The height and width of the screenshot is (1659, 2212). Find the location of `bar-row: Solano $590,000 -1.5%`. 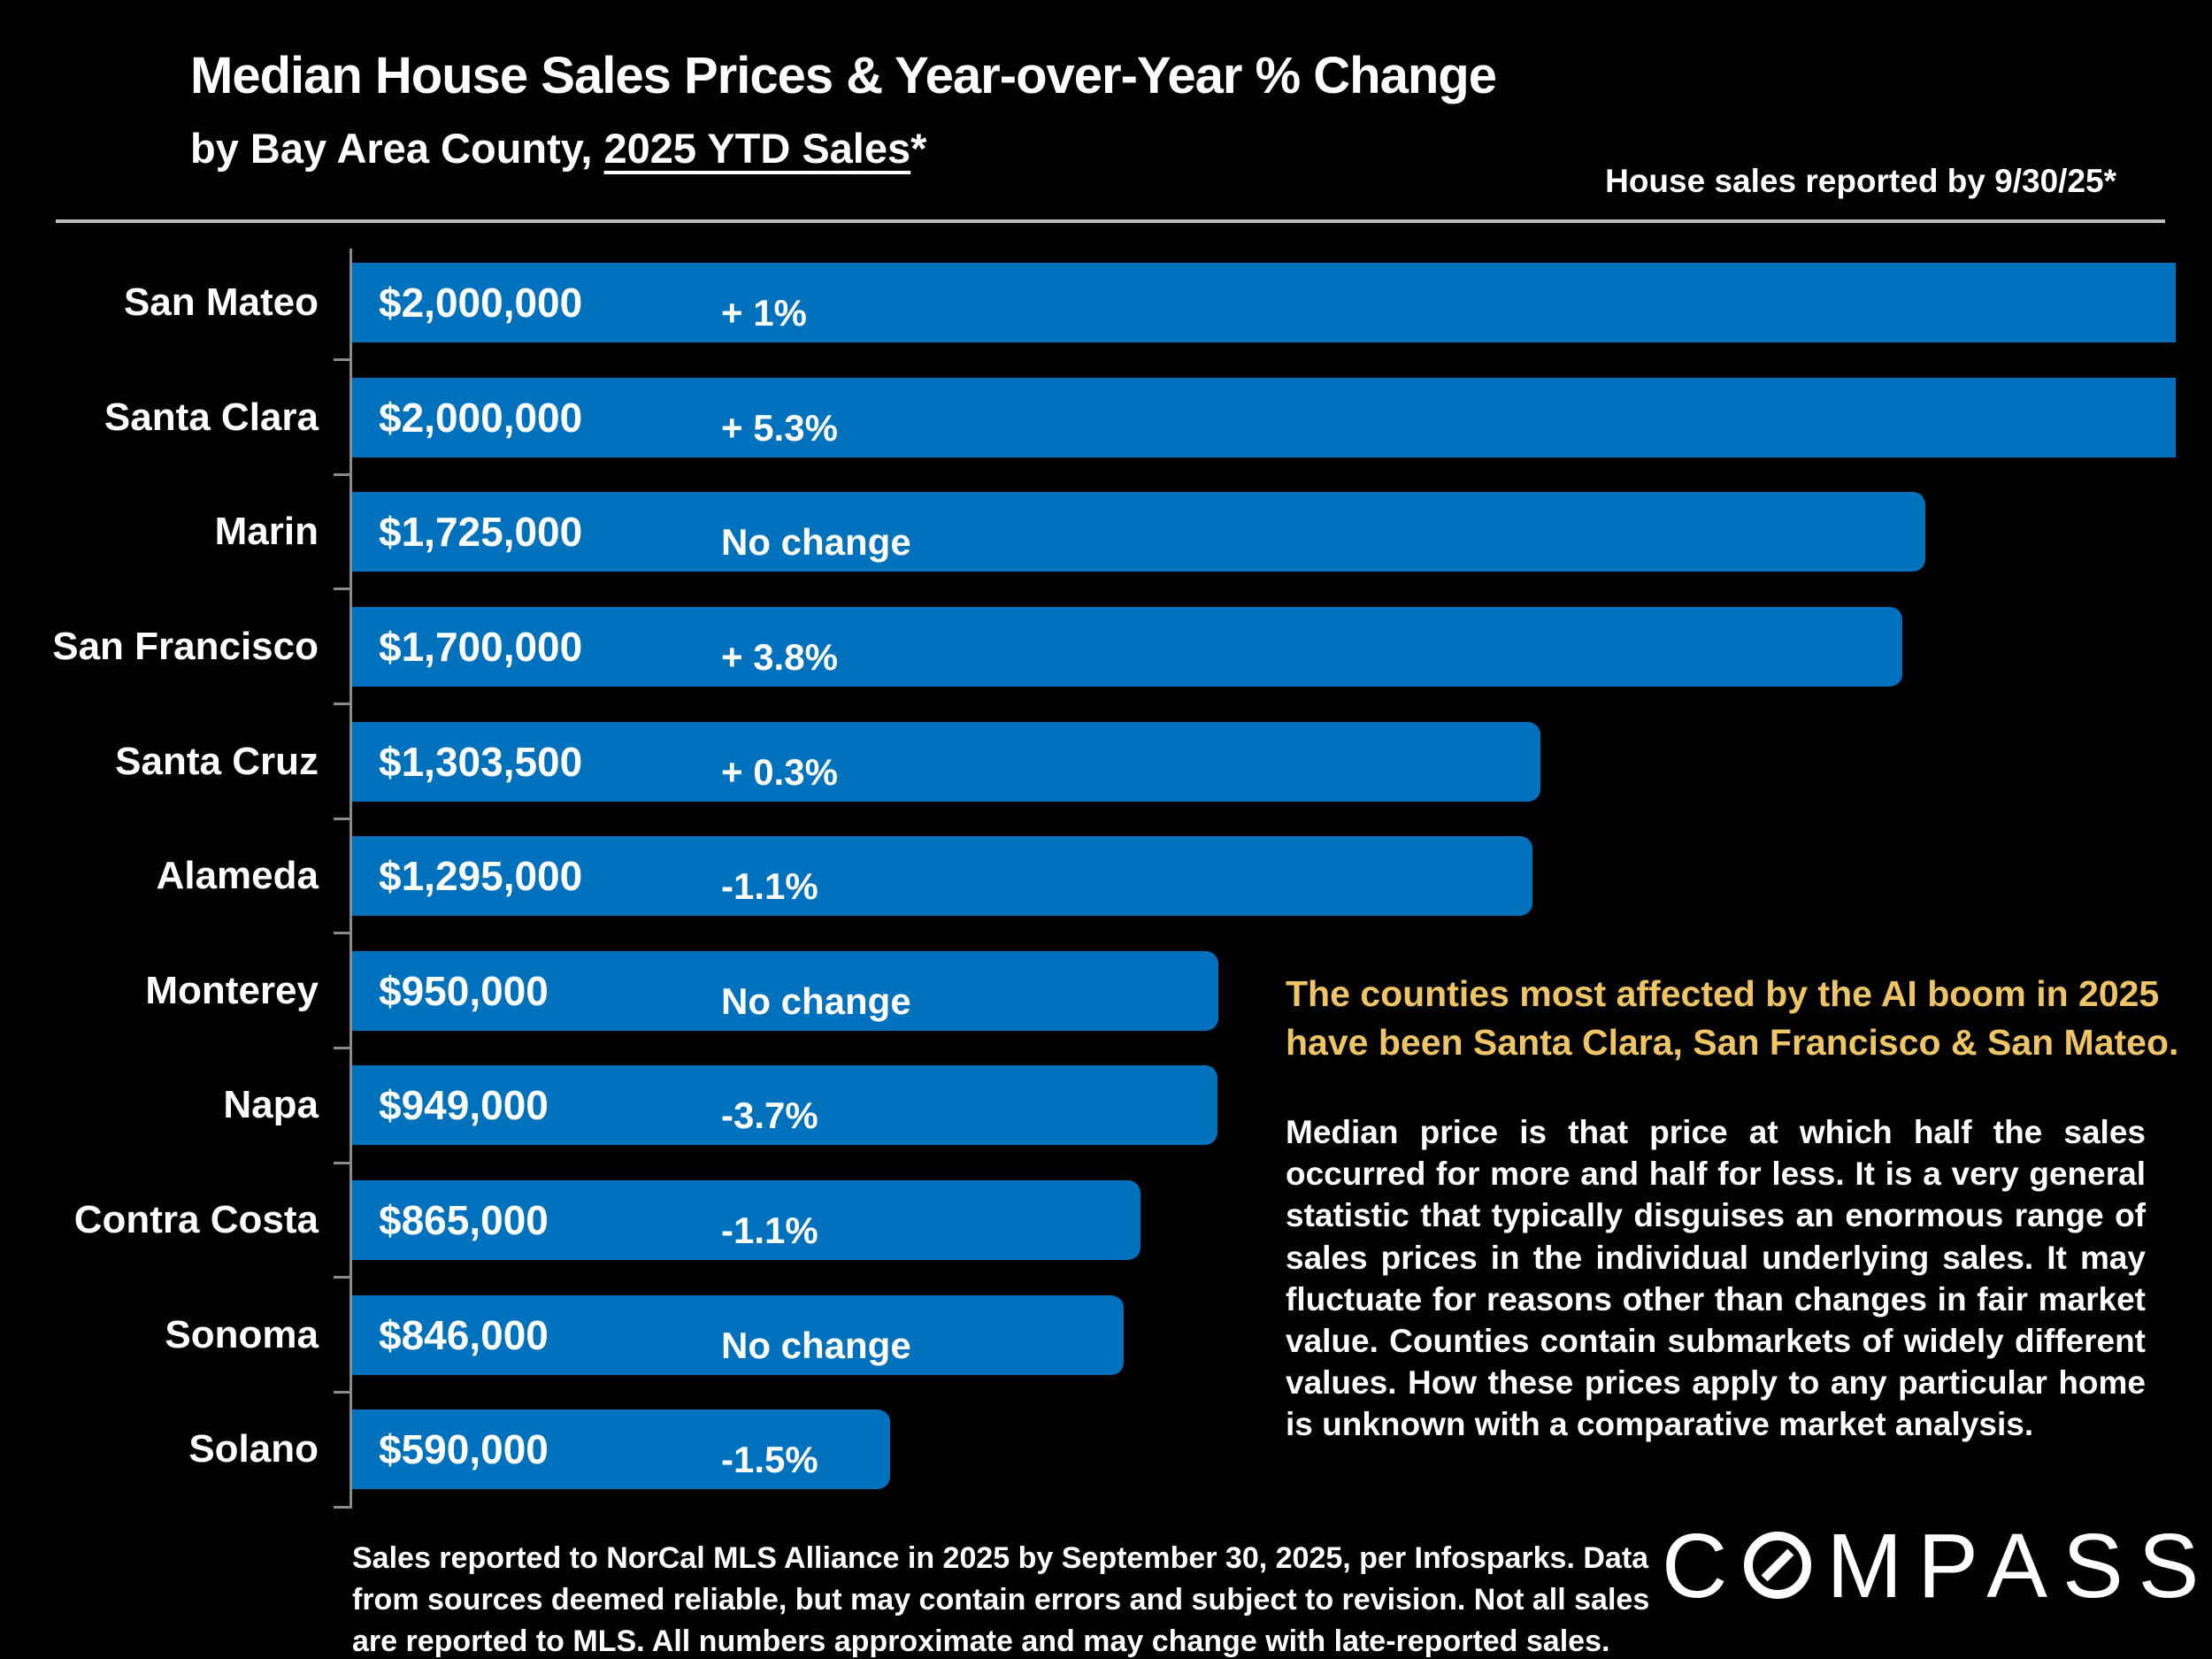

bar-row: Solano $590,000 -1.5% is located at coordinates (1106, 1449).